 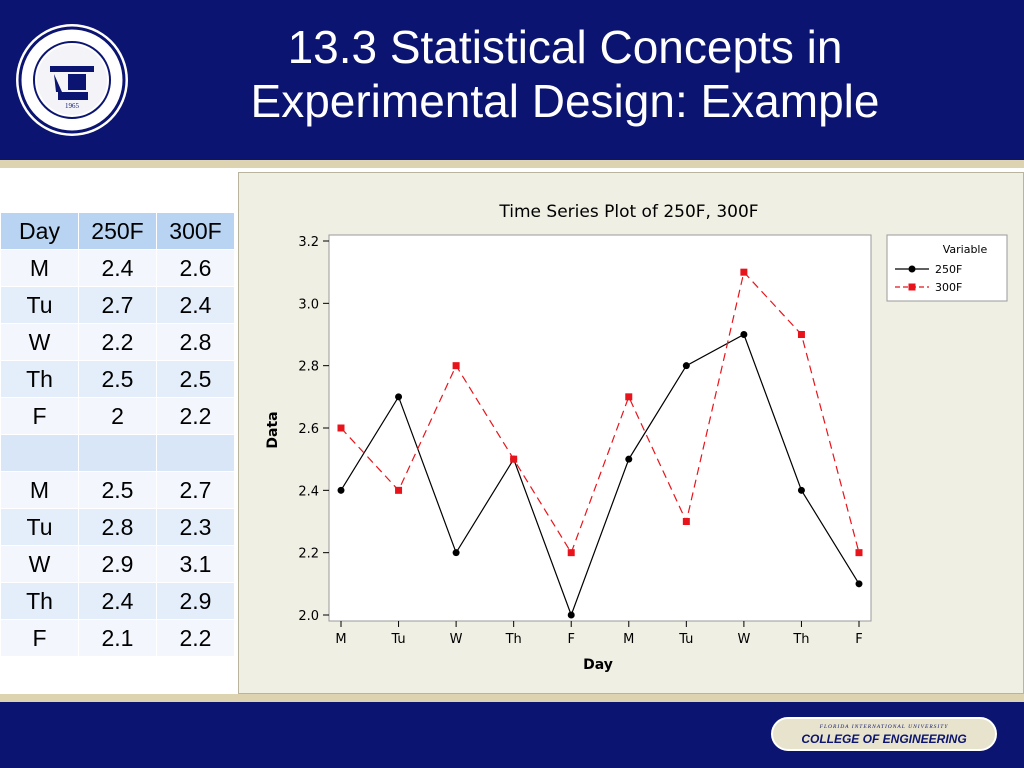 What do you see at coordinates (308, 554) in the screenshot?
I see `y-tick-label: 2.2` at bounding box center [308, 554].